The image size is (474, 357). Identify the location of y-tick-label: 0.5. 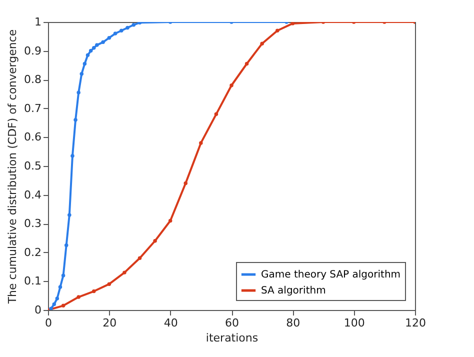
(33, 166).